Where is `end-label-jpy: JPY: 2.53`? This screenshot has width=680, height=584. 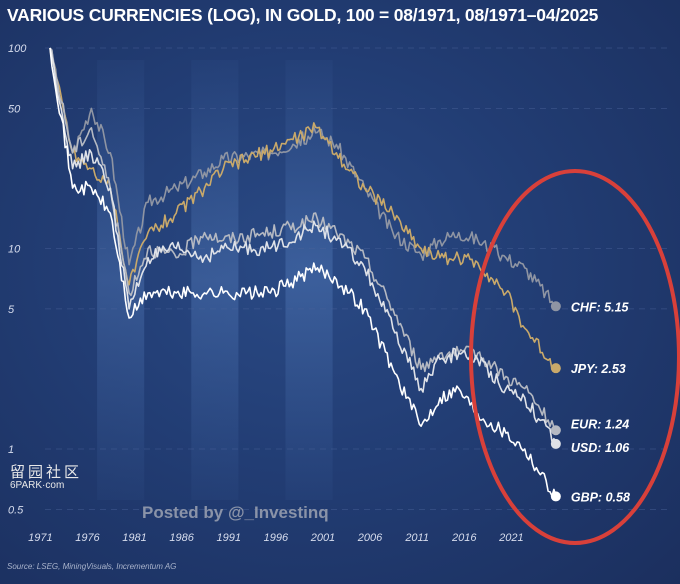 end-label-jpy: JPY: 2.53 is located at coordinates (598, 369).